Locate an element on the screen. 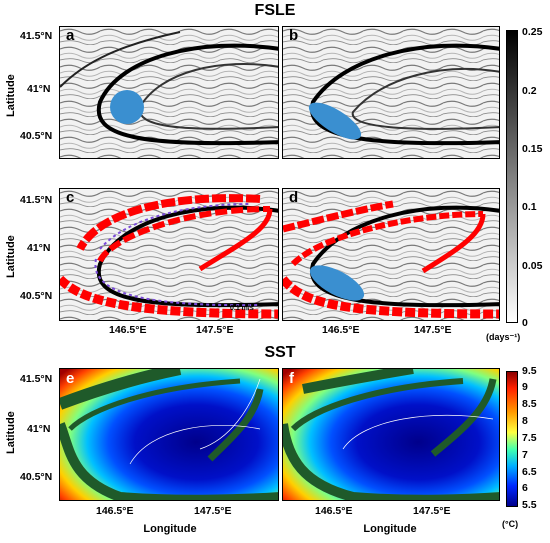 This screenshot has width=550, height=543. sst-cb-tick-9: 5.5 is located at coordinates (529, 505).